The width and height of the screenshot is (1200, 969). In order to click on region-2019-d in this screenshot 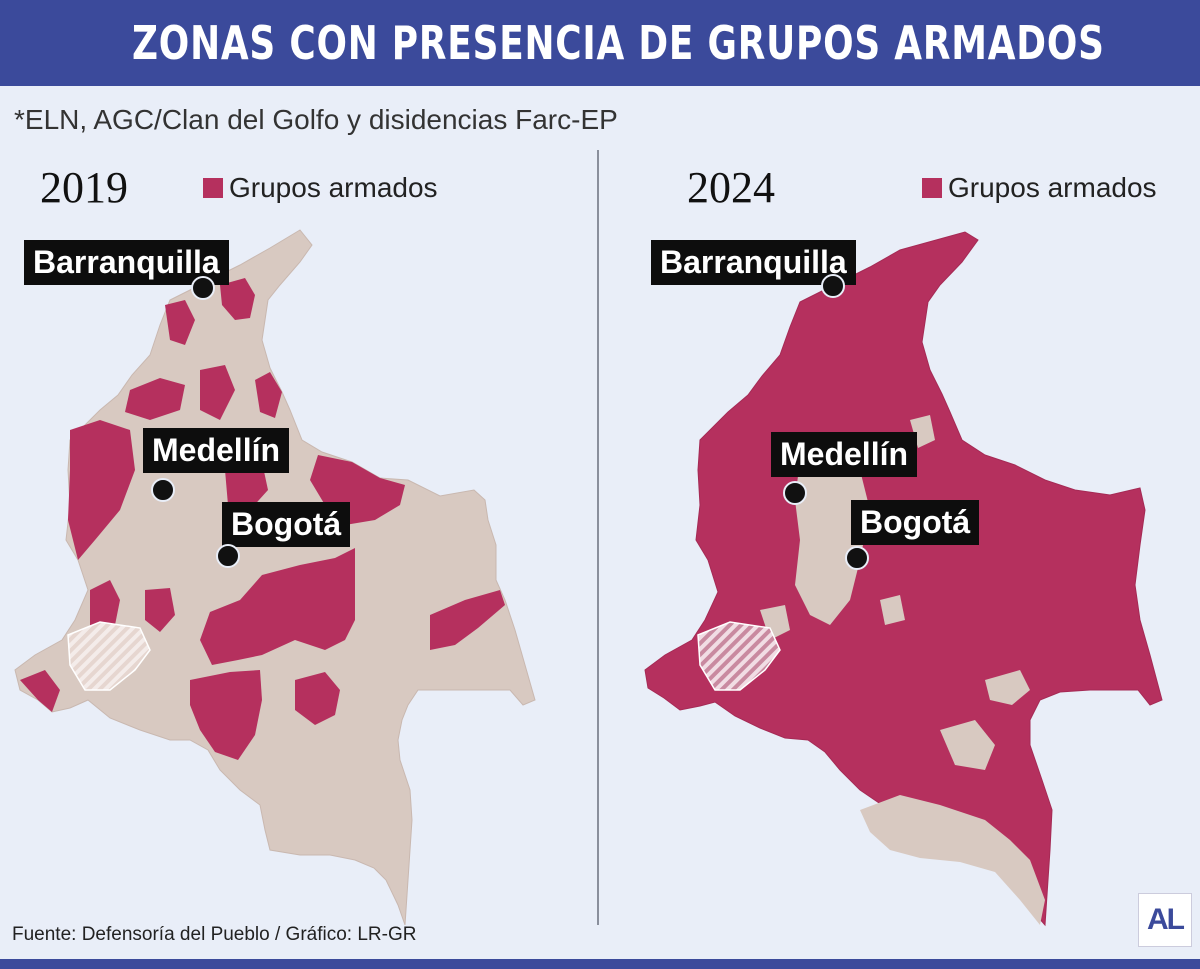, I will do `click(217, 392)`.